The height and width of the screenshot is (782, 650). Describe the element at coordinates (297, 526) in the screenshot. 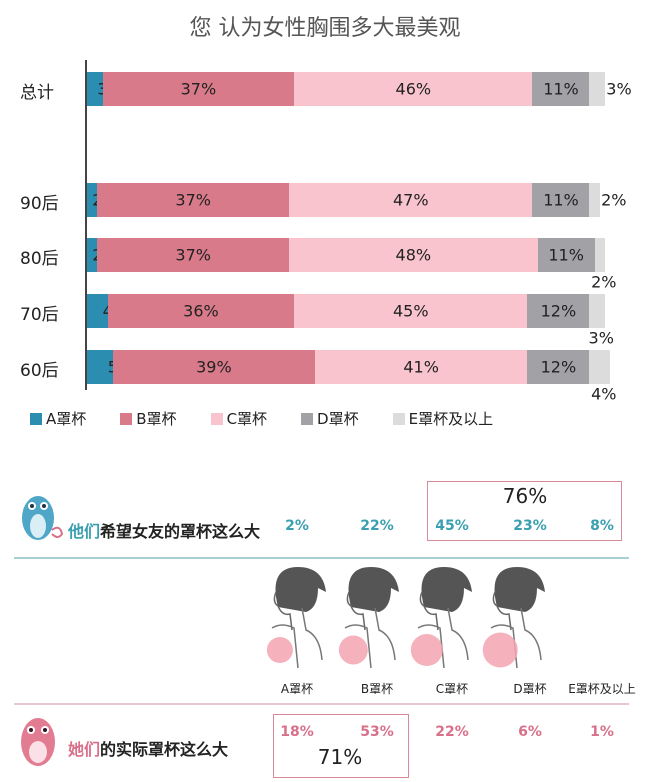

I see `percent-value: 2%` at that location.